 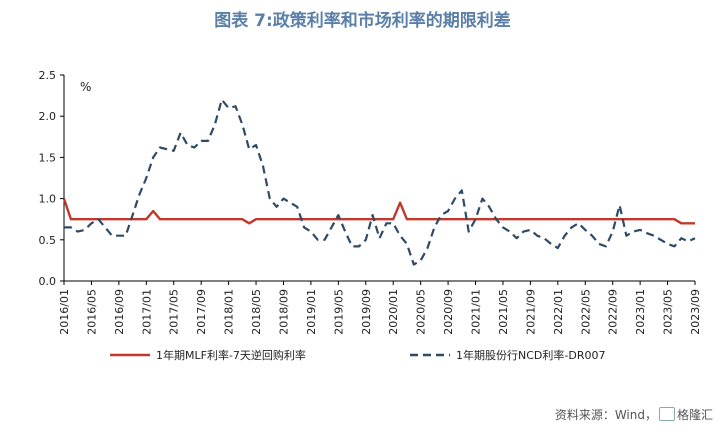 What do you see at coordinates (530, 355) in the screenshot?
I see `legend-item-ncd-spread-label: 1年期股份行NCD利率-DR007` at bounding box center [530, 355].